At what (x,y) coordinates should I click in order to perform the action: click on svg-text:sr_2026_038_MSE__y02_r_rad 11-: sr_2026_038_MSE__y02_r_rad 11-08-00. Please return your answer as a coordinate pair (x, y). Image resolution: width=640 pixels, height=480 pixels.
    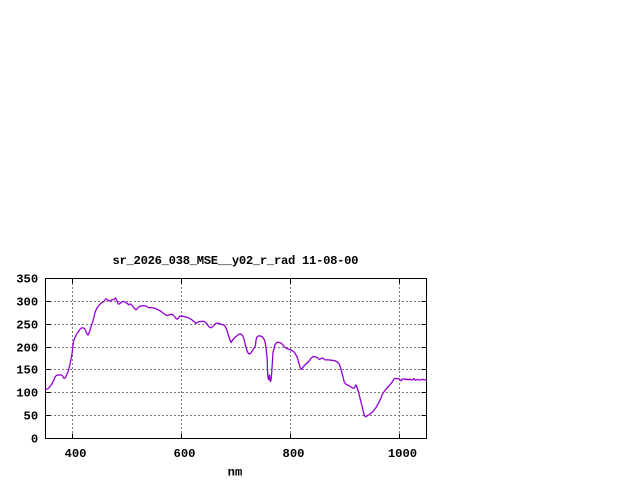
    Looking at the image, I should click on (236, 261).